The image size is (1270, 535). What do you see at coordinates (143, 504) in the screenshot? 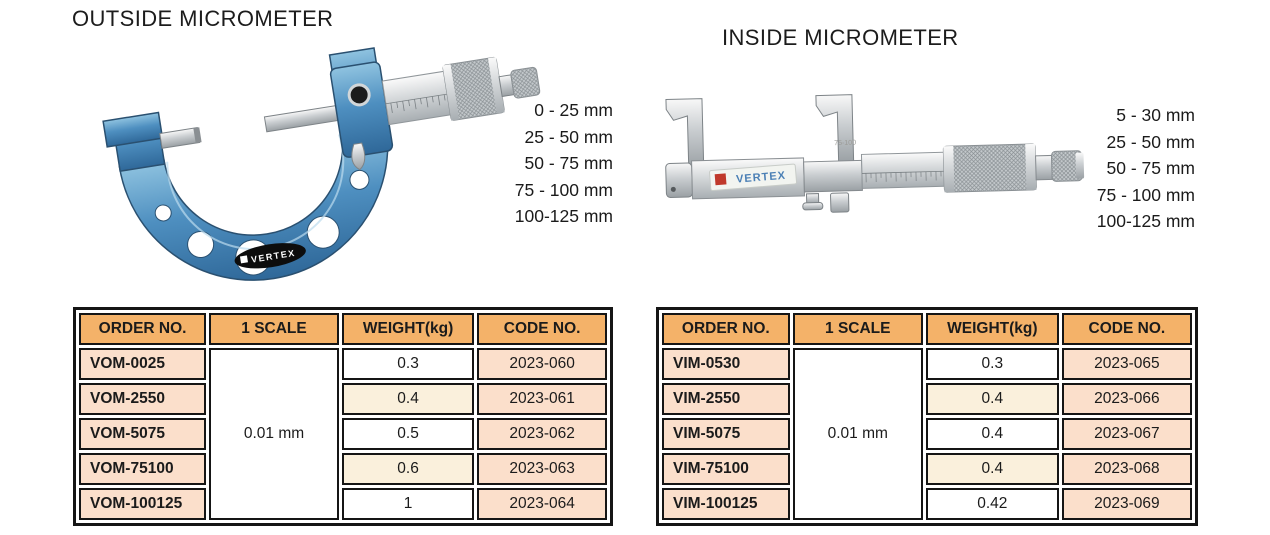
I see `order-no-cell: VOM-100125` at bounding box center [143, 504].